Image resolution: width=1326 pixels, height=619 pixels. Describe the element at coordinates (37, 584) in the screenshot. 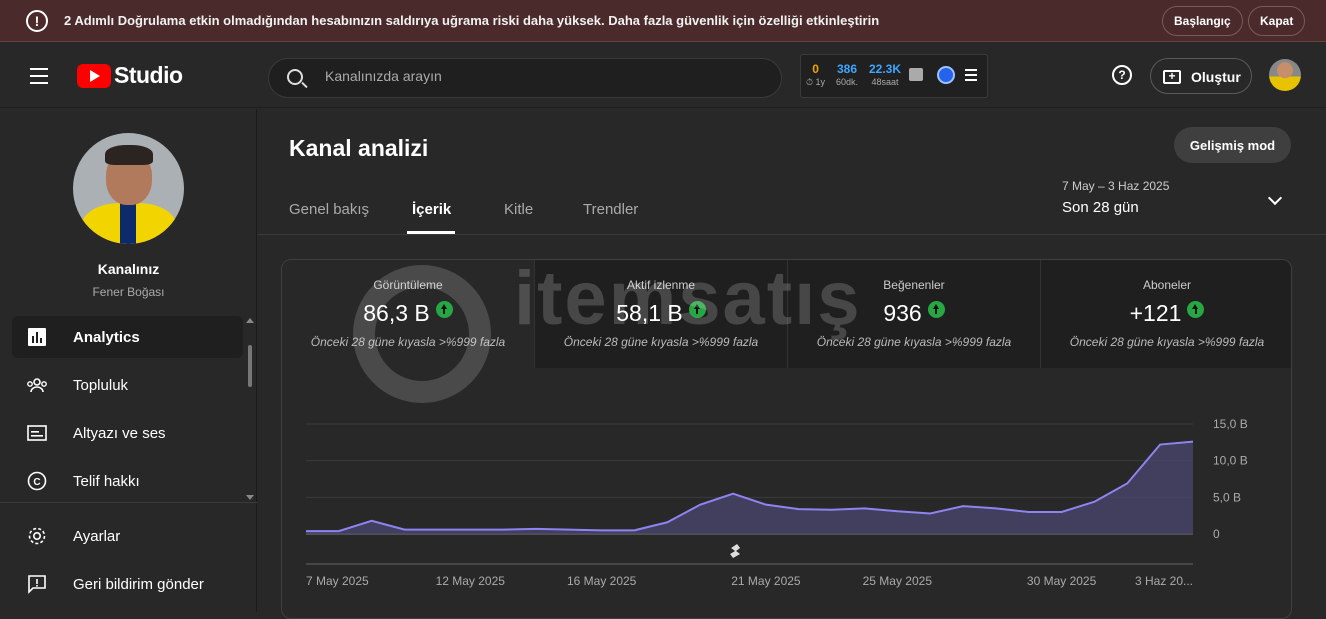

I see `feedback-icon` at that location.